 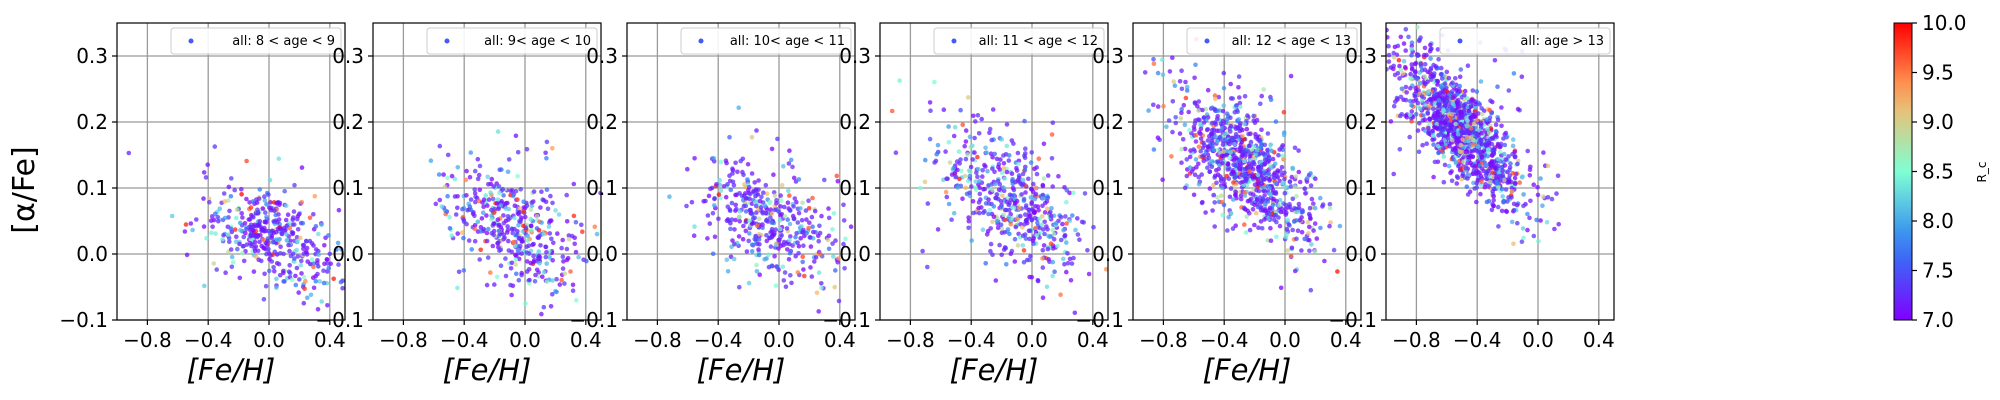 What do you see at coordinates (1361, 254) in the screenshot?
I see `y-tick-label: 0.0` at bounding box center [1361, 254].